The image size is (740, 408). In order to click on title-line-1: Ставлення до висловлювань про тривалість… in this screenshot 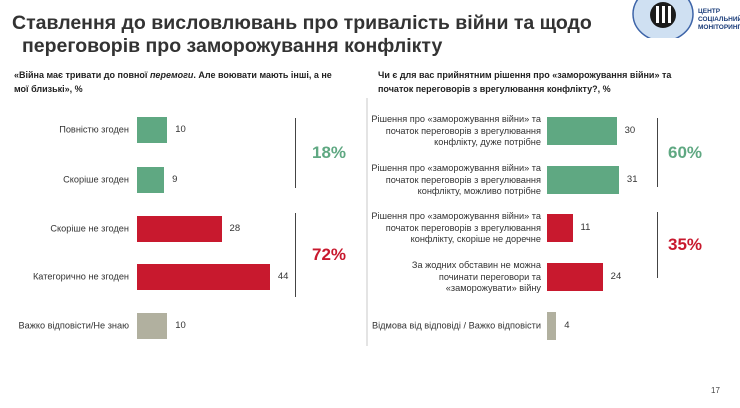, I will do `click(302, 23)`.